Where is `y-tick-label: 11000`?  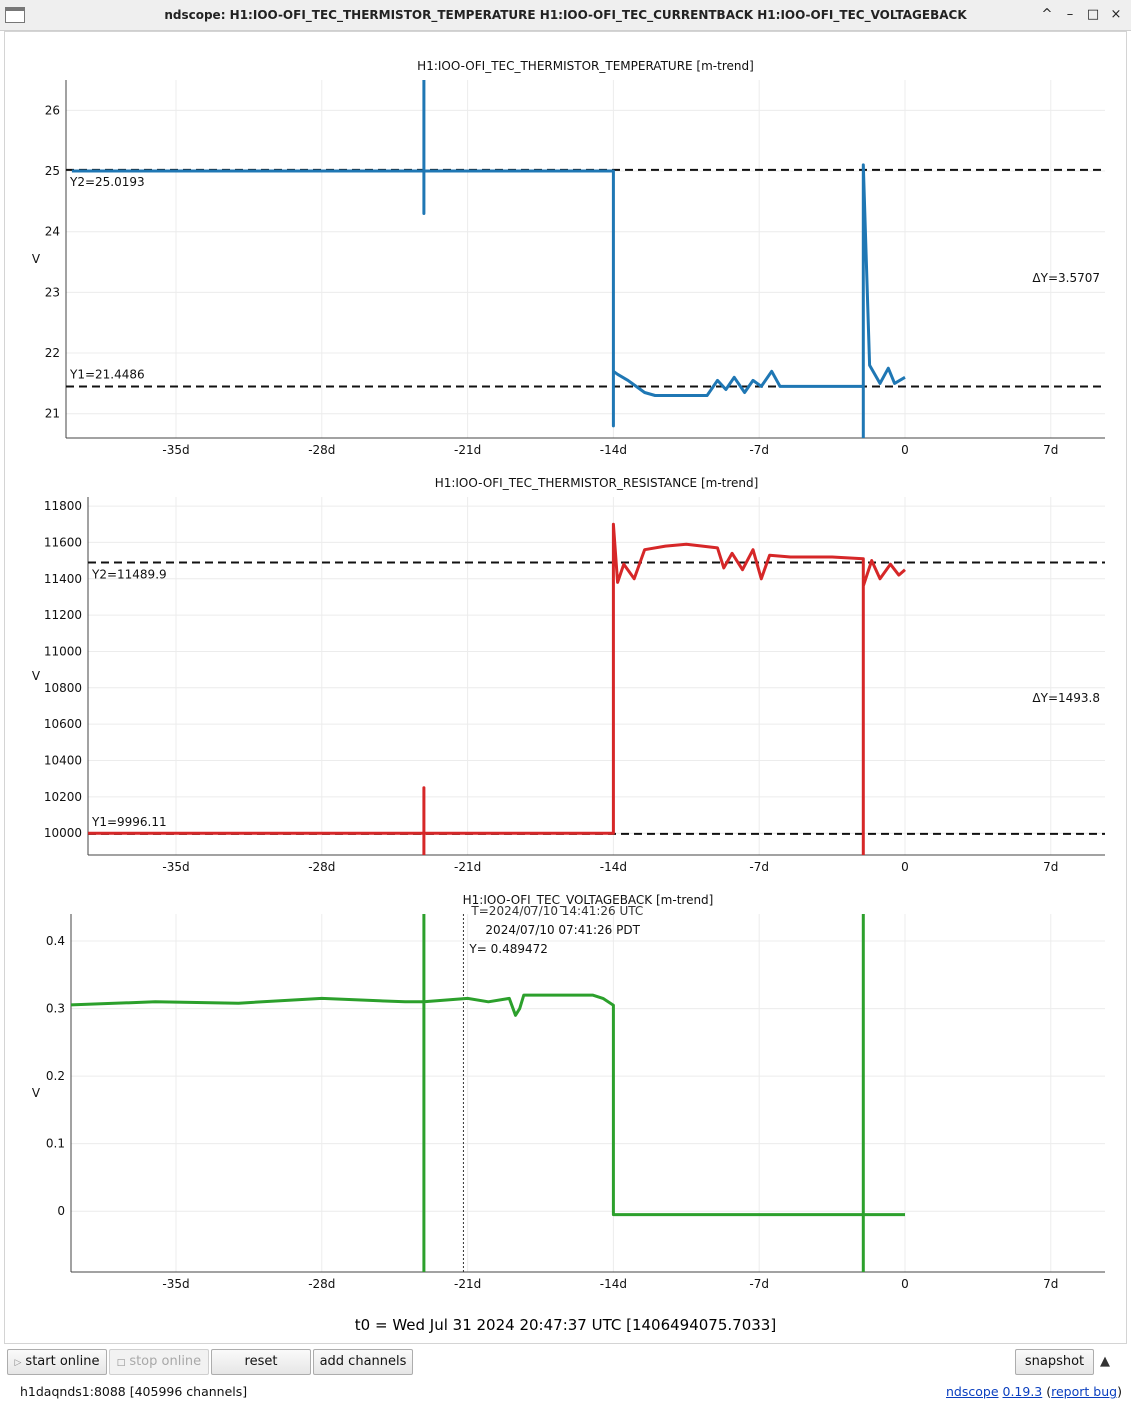 y-tick-label: 11000 is located at coordinates (63, 651).